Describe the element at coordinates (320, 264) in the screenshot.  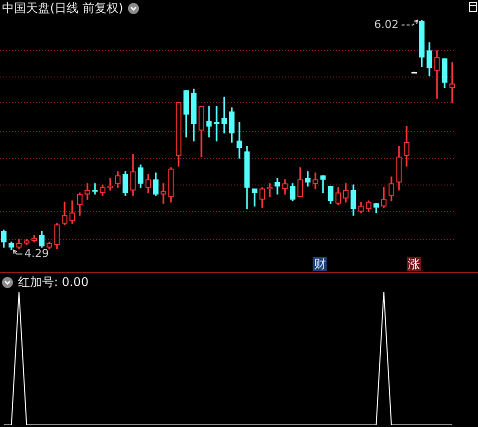
I see `text: 财` at that location.